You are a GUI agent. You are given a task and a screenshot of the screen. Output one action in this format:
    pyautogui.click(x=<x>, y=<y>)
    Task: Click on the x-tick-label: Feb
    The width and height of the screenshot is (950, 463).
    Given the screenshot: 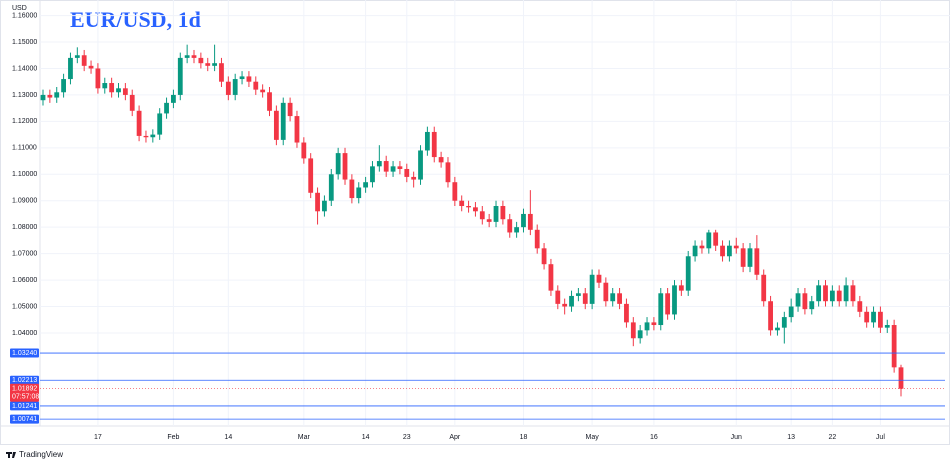 What is the action you would take?
    pyautogui.click(x=173, y=437)
    